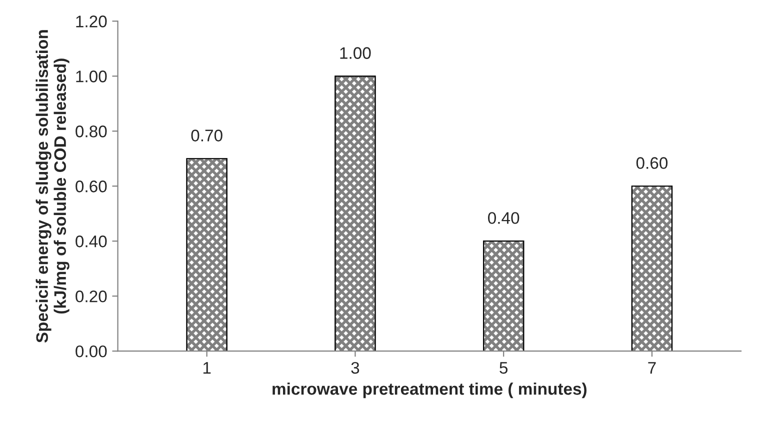  I want to click on data-label: 1.00, so click(355, 53).